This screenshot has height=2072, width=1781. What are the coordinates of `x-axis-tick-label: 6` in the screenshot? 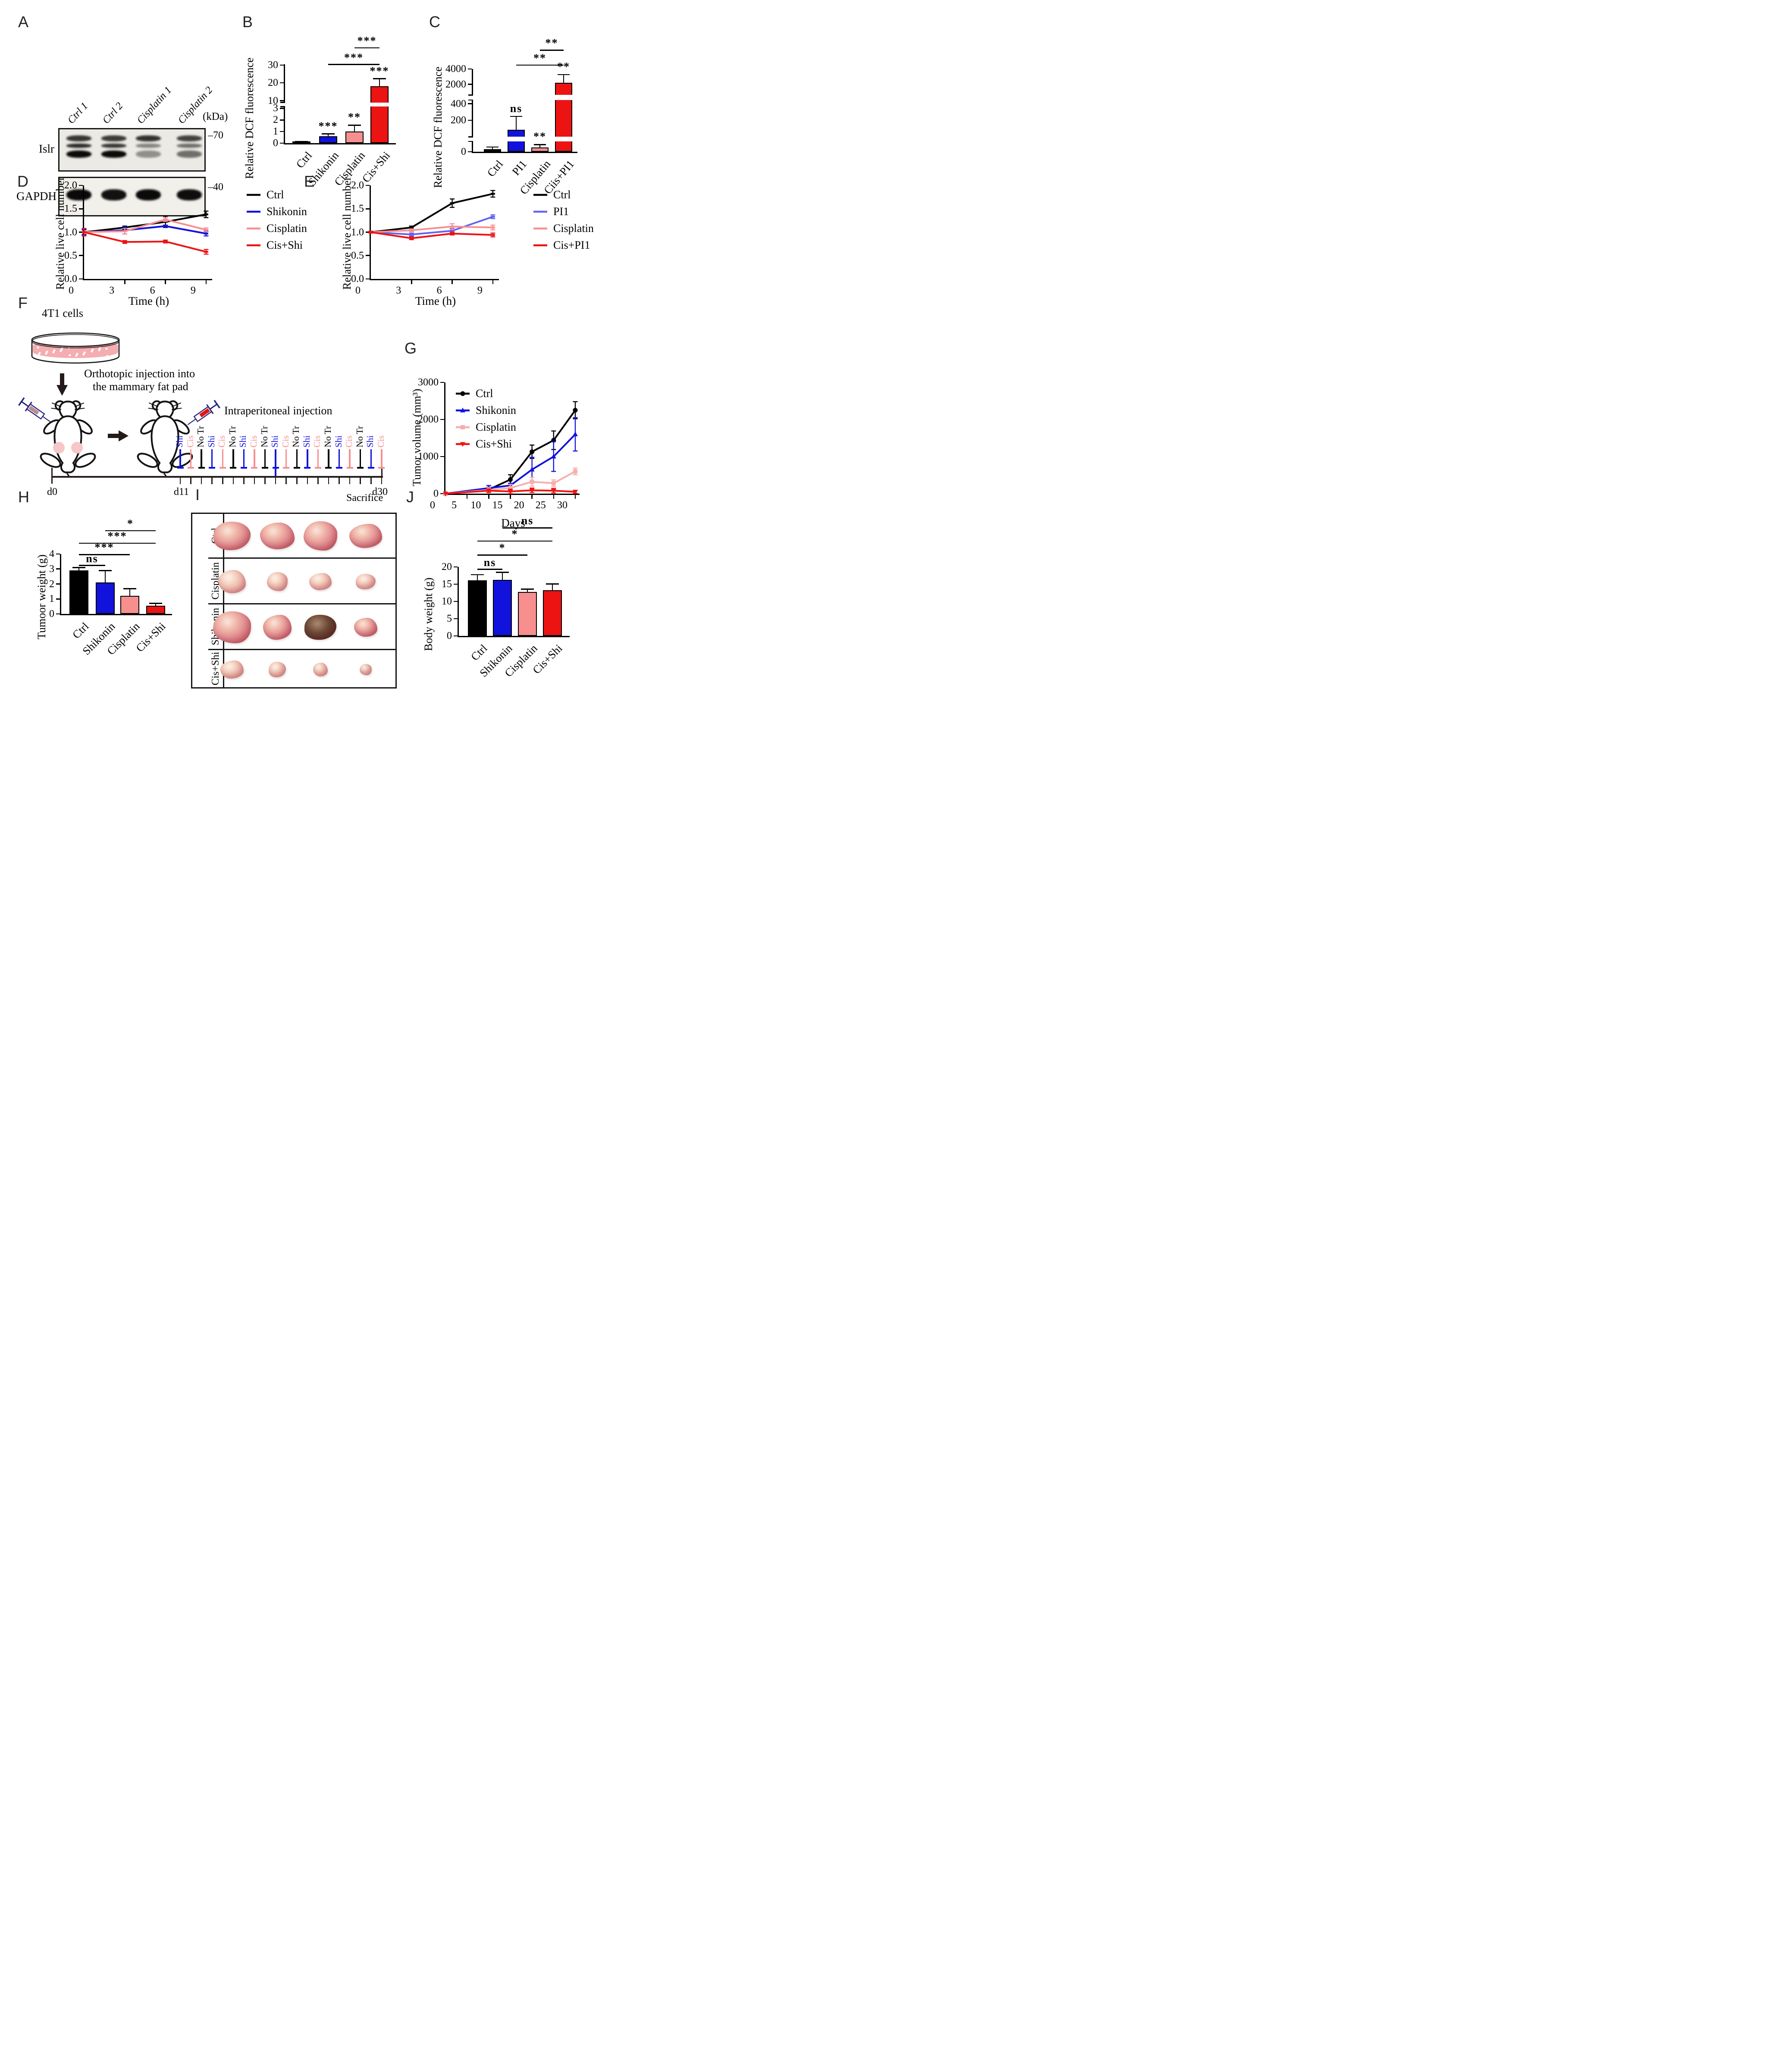 It's located at (439, 290).